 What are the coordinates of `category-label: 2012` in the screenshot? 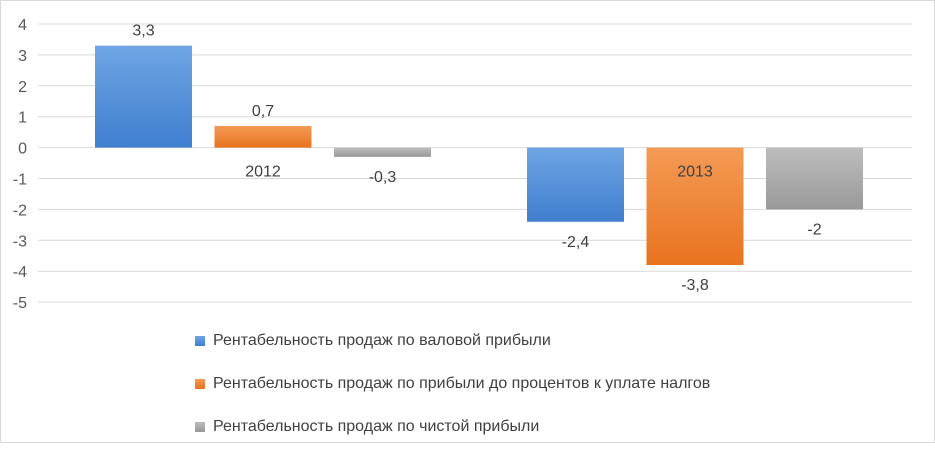 It's located at (263, 172).